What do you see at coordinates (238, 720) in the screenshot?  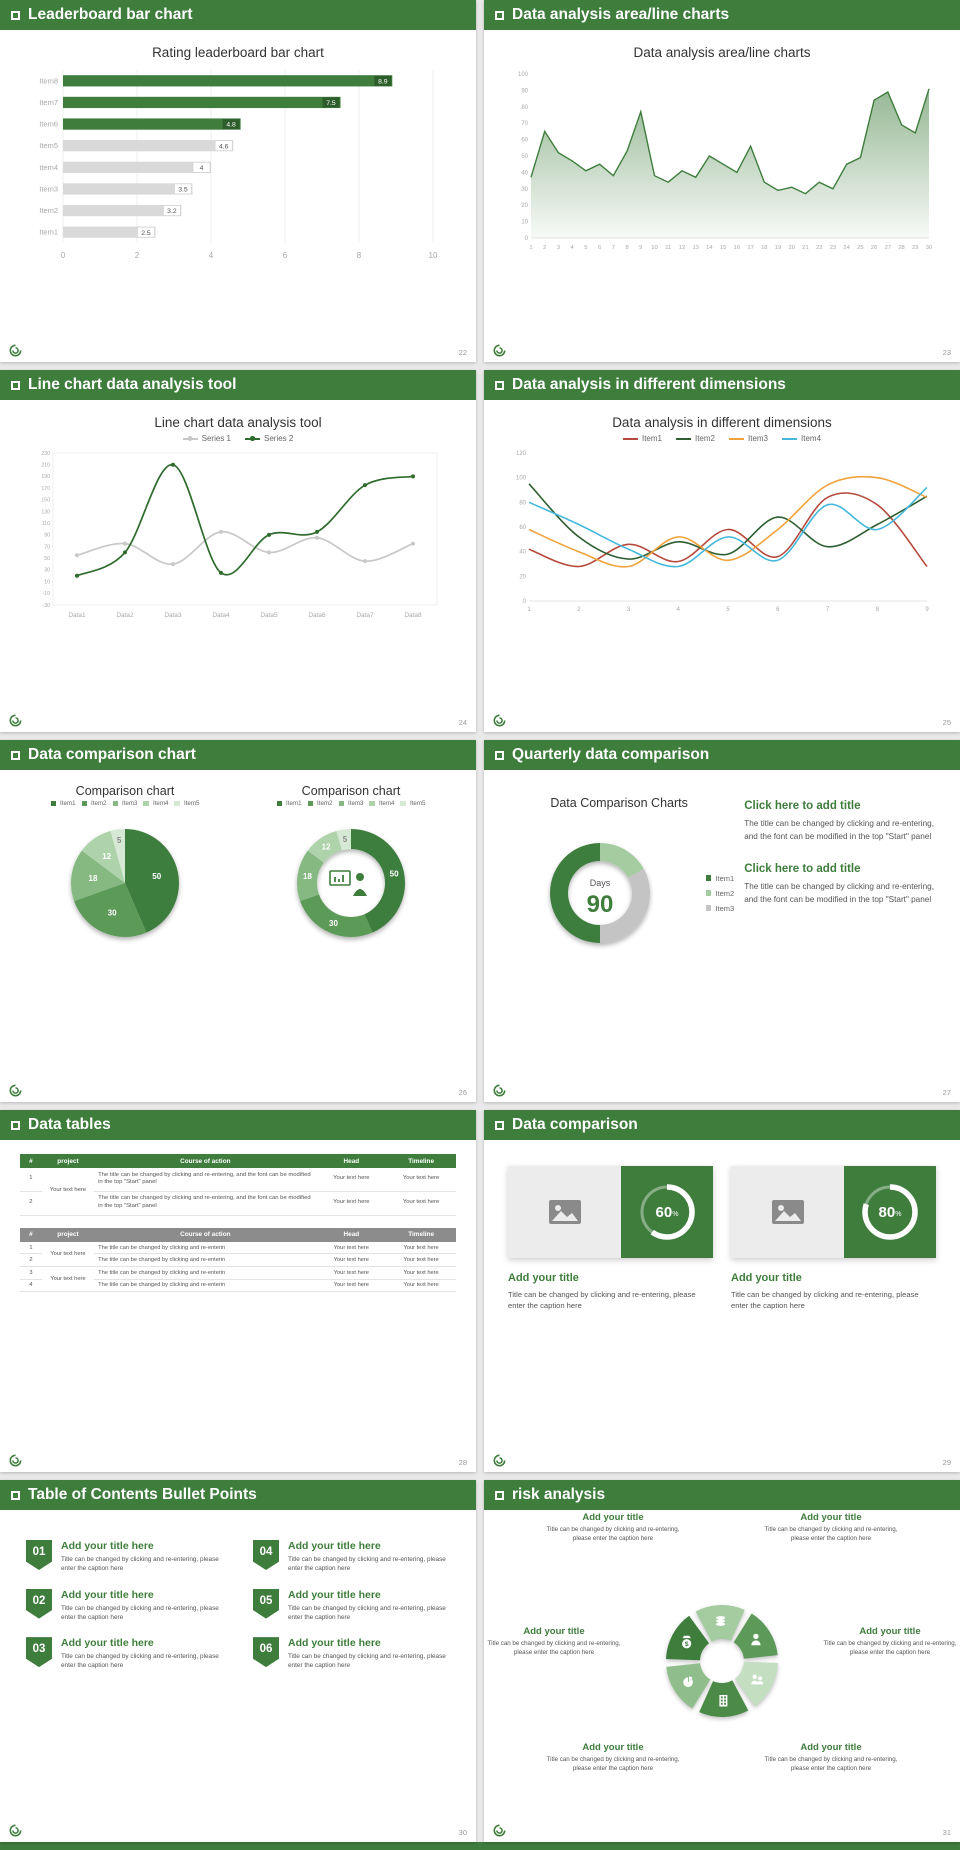 I see `slide-footer: 24` at bounding box center [238, 720].